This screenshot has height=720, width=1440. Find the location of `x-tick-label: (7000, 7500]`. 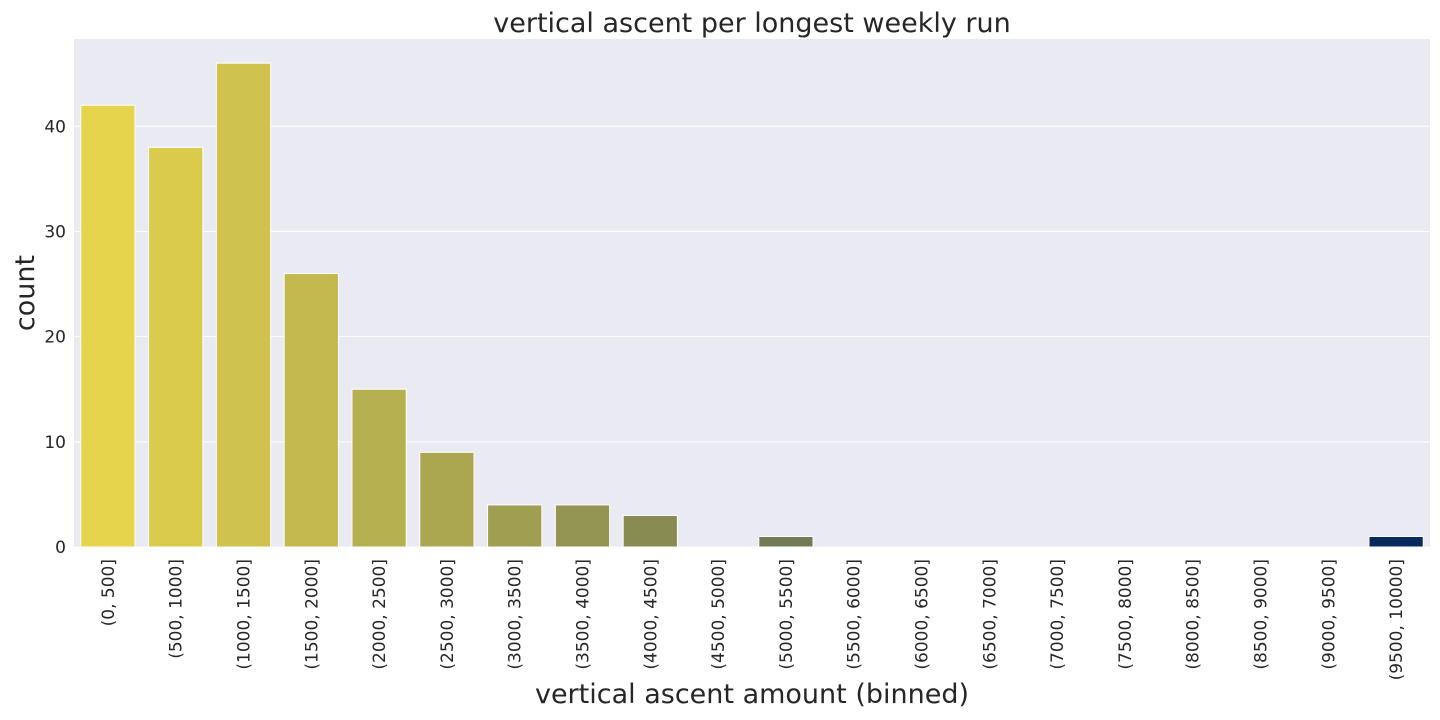

x-tick-label: (7000, 7500] is located at coordinates (1058, 614).